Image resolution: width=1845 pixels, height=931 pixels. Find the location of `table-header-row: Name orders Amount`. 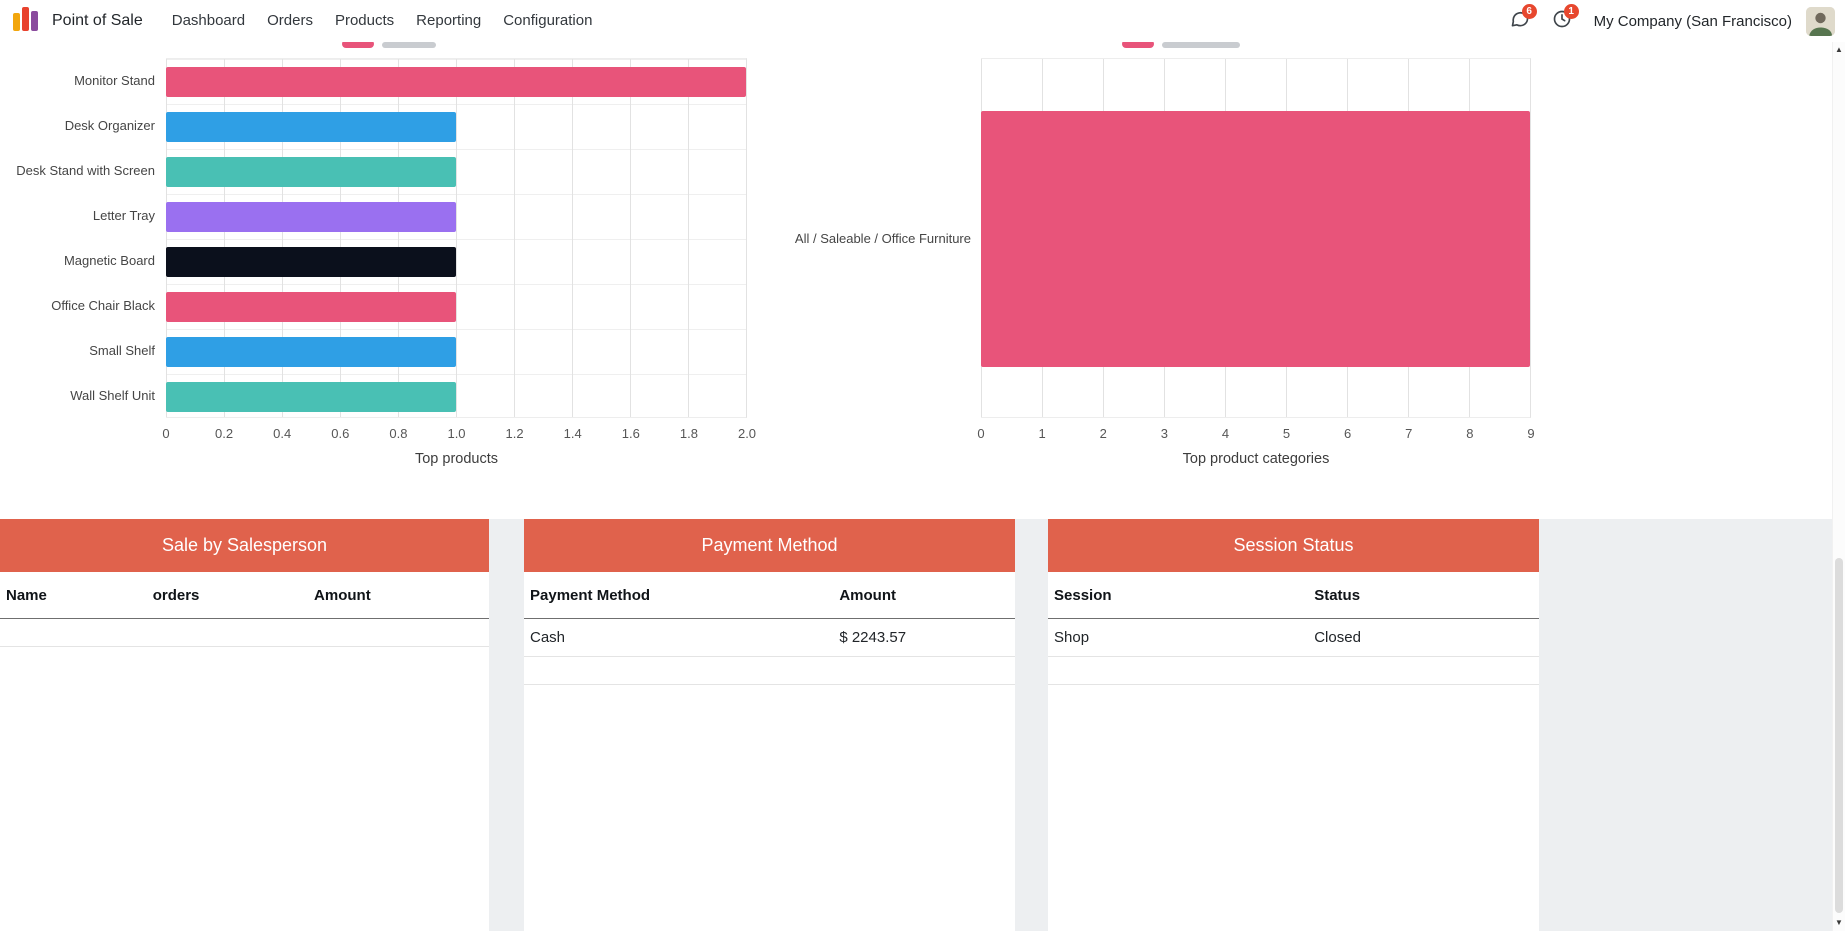

table-header-row: Name orders Amount is located at coordinates (244, 595).